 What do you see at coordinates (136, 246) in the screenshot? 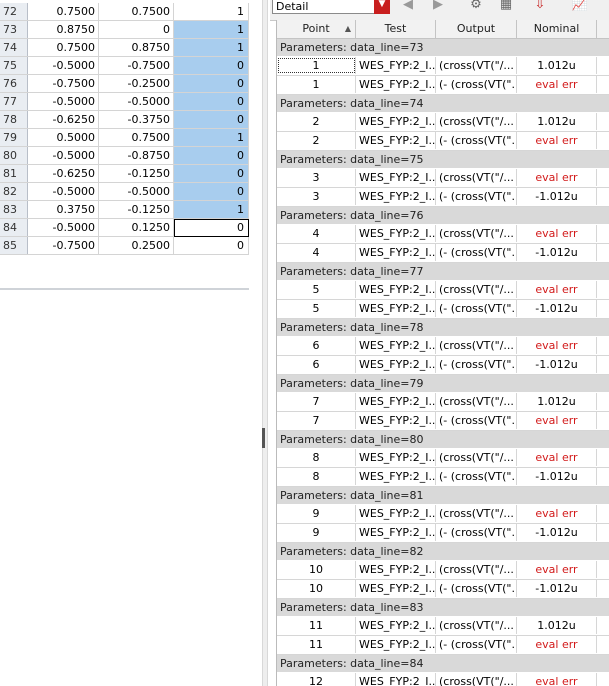
I see `cell-b: 0.2500` at bounding box center [136, 246].